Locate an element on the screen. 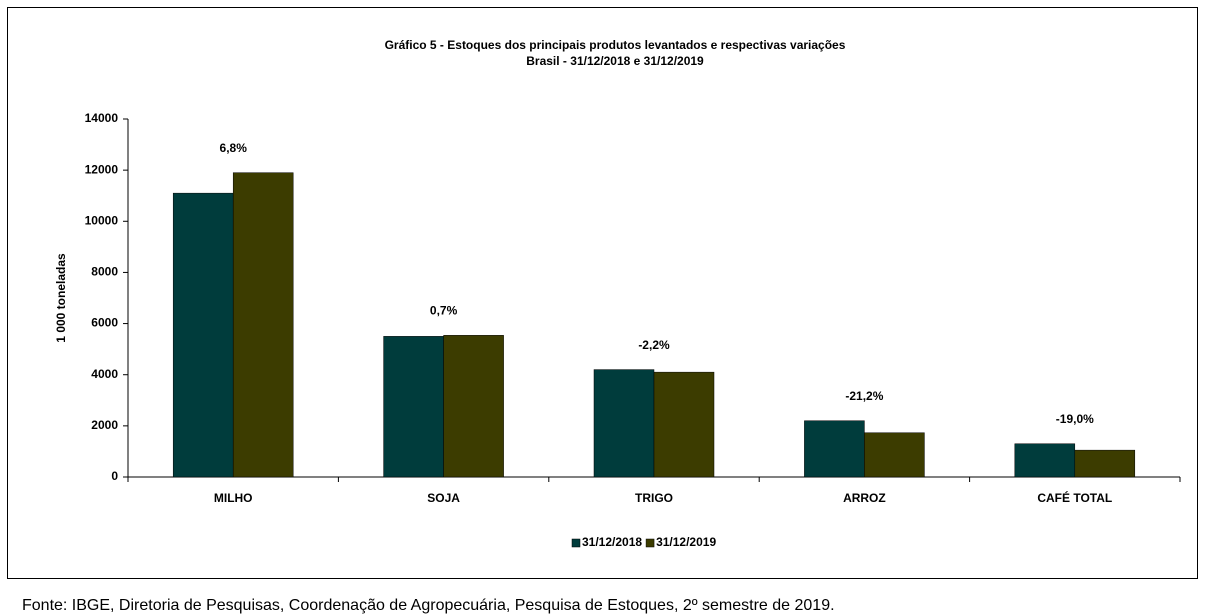 Image resolution: width=1205 pixels, height=614 pixels. y-tick-label: 0 is located at coordinates (114, 476).